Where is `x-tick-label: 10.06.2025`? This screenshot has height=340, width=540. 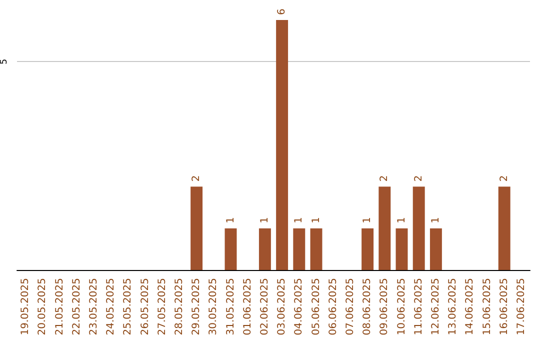
x-tick-label: 10.06.2025 is located at coordinates (402, 307).